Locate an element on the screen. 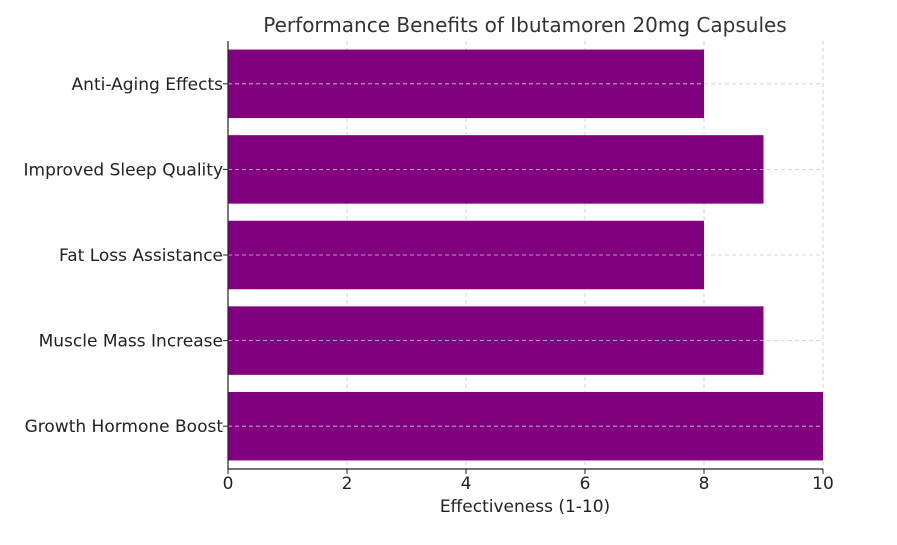  x-tick-label: 0 is located at coordinates (228, 484).